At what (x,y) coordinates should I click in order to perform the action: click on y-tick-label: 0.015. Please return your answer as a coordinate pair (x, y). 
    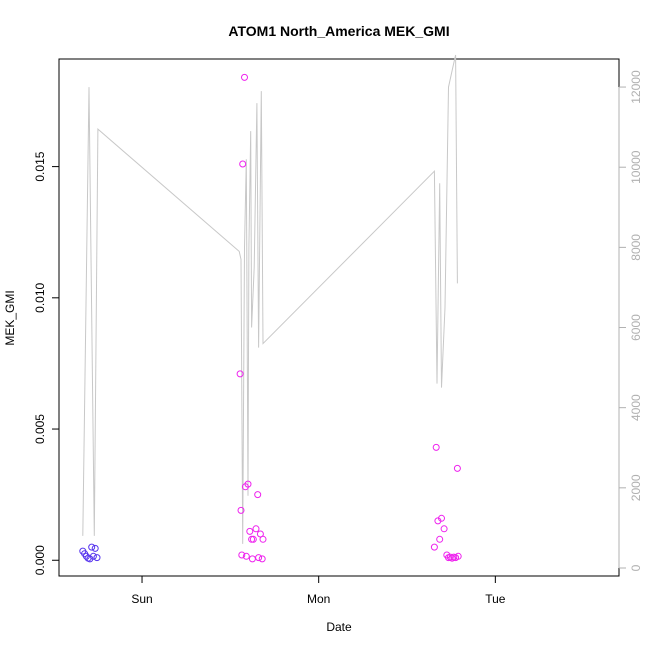
    Looking at the image, I should click on (40, 166).